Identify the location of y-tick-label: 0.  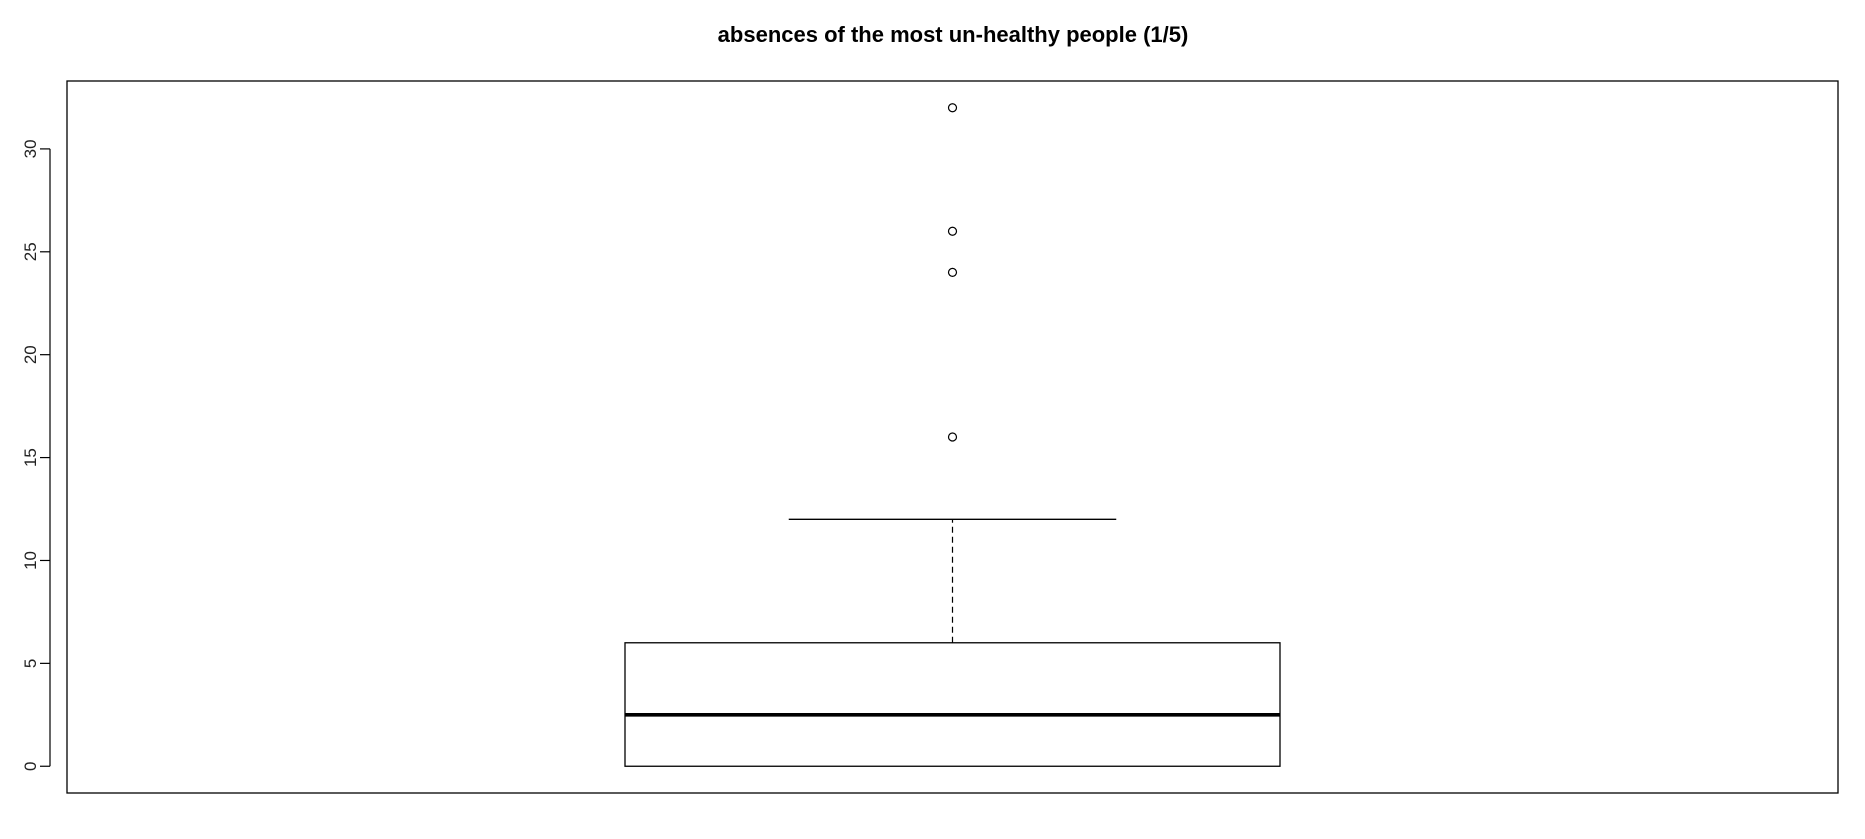
(30, 766).